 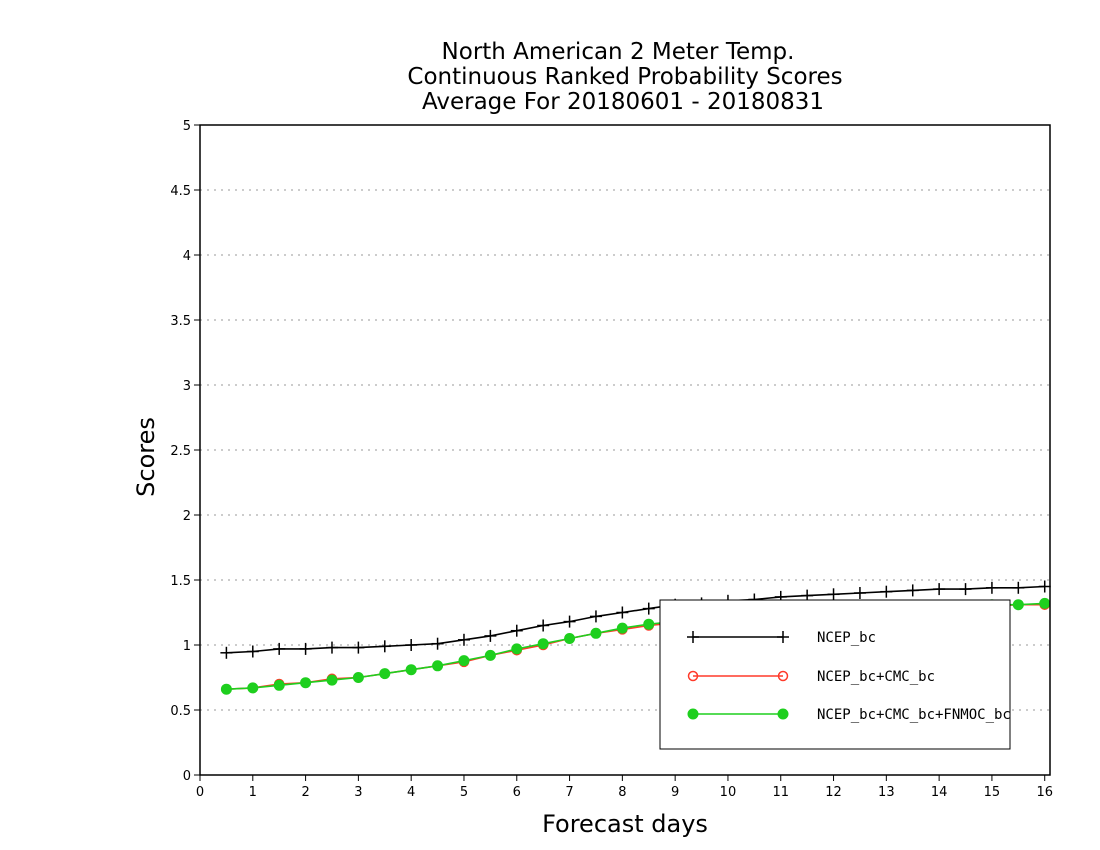 I want to click on x-tick-label: 2, so click(x=305, y=792).